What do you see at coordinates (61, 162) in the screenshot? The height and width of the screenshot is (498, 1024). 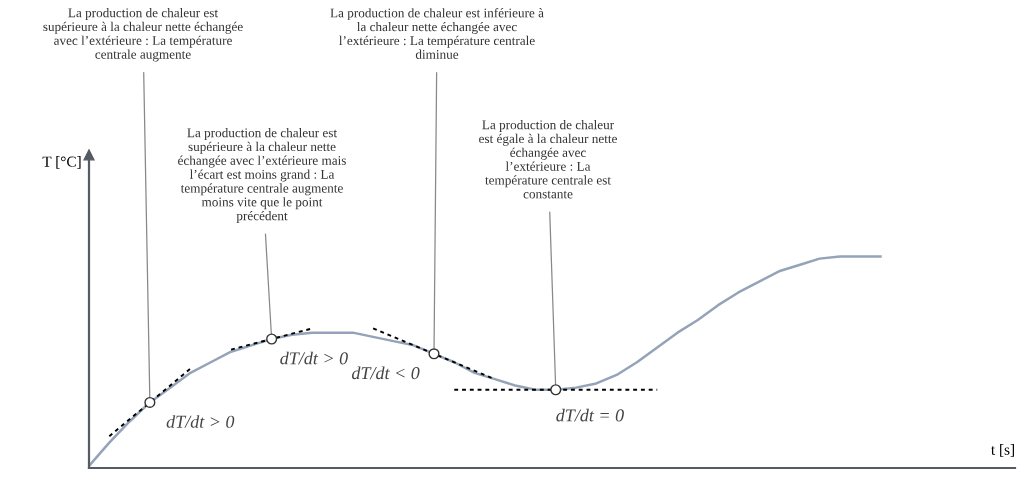 I see `text: T [°C]` at bounding box center [61, 162].